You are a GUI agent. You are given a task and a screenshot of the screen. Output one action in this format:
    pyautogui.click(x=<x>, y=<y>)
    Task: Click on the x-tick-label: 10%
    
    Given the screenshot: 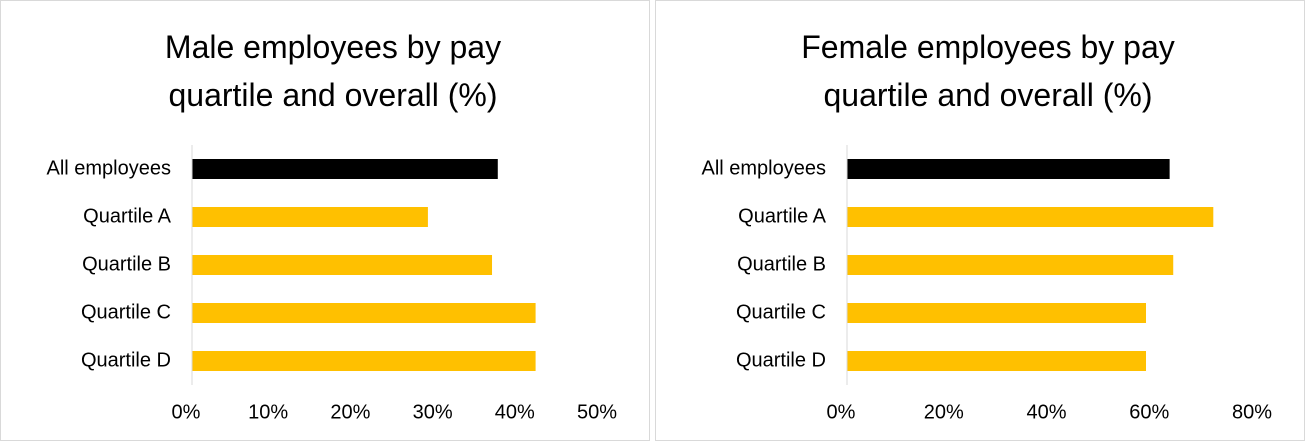 What is the action you would take?
    pyautogui.click(x=268, y=412)
    